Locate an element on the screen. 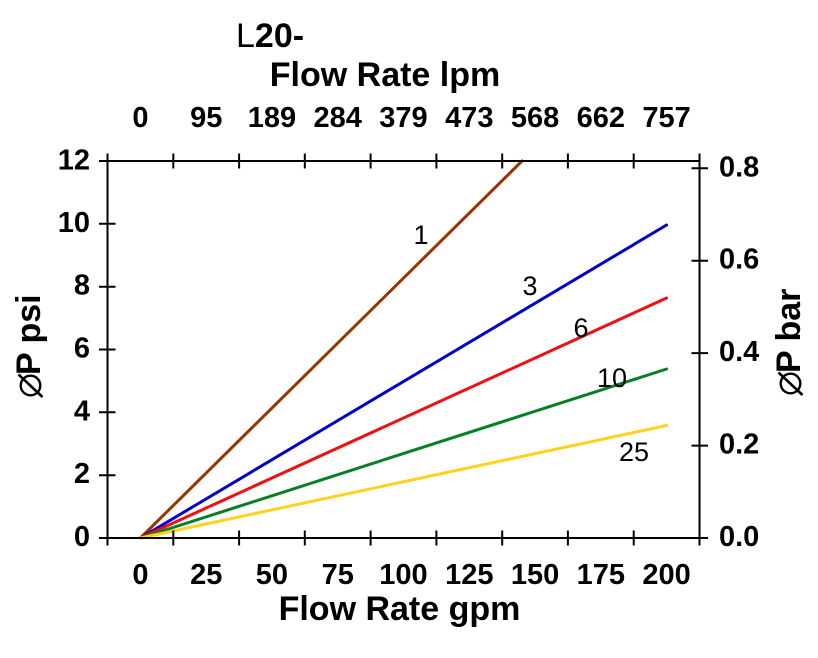 Image resolution: width=818 pixels, height=658 pixels. svg-text: 3 is located at coordinates (529, 286).